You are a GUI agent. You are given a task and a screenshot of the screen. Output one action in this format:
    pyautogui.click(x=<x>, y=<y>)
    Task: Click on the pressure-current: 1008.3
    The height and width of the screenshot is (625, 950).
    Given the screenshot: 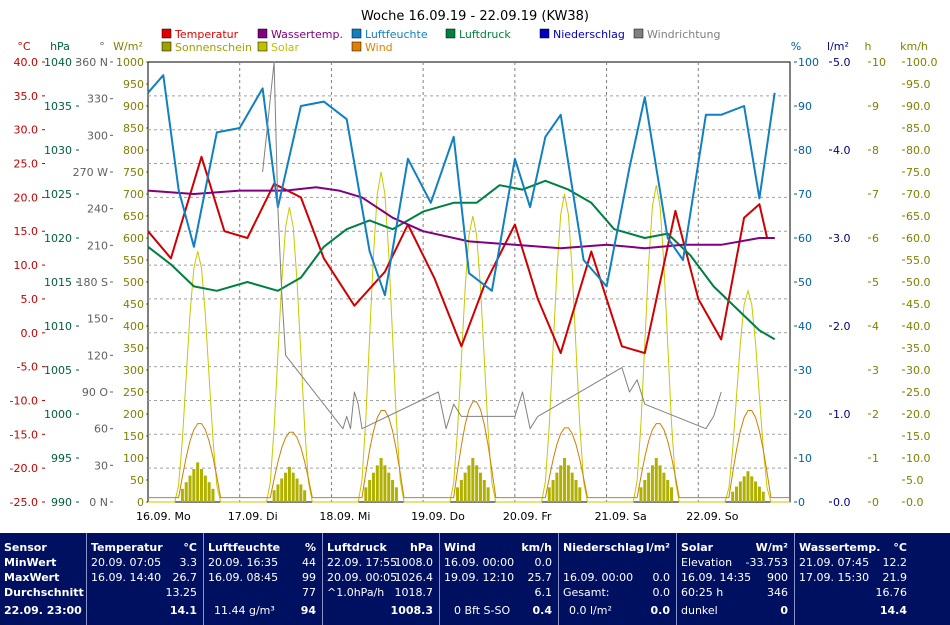 What is the action you would take?
    pyautogui.click(x=411, y=610)
    